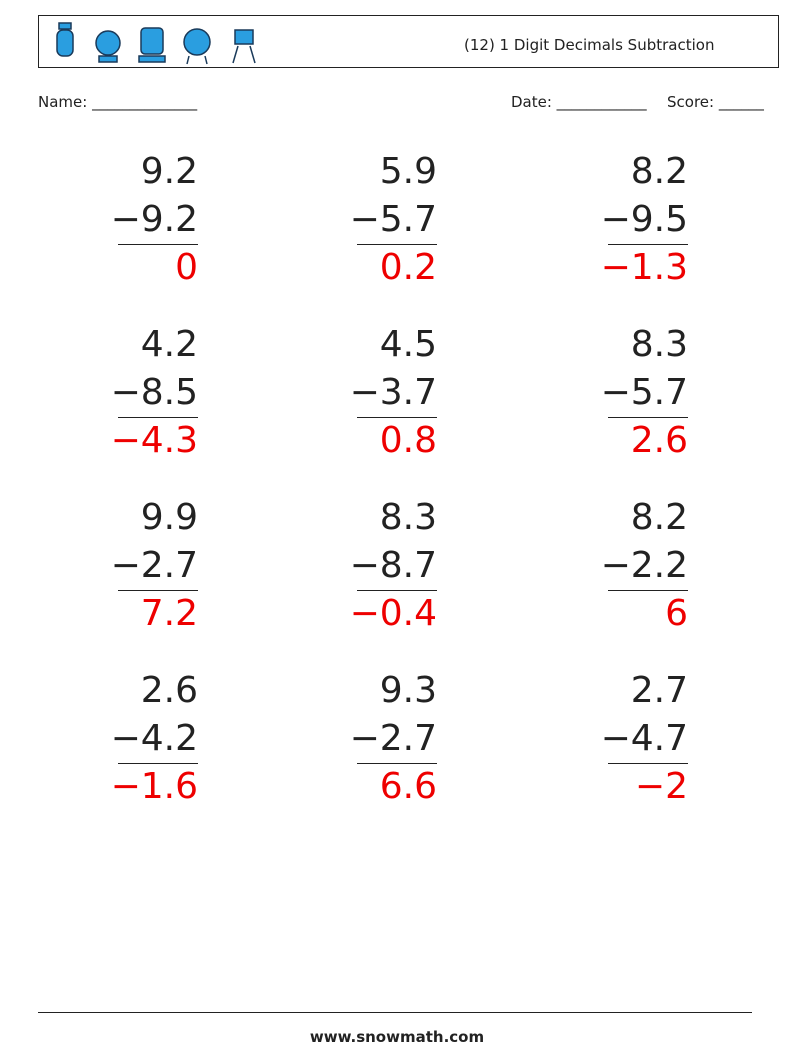 The height and width of the screenshot is (1053, 794). I want to click on bottom-number: −9.2, so click(154, 219).